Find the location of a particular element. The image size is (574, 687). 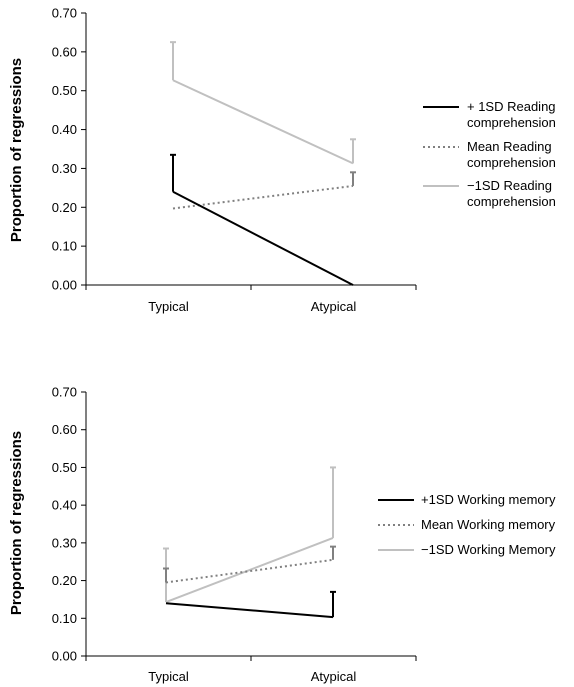

legend-label: Mean Reading comprehension is located at coordinates (511, 154).